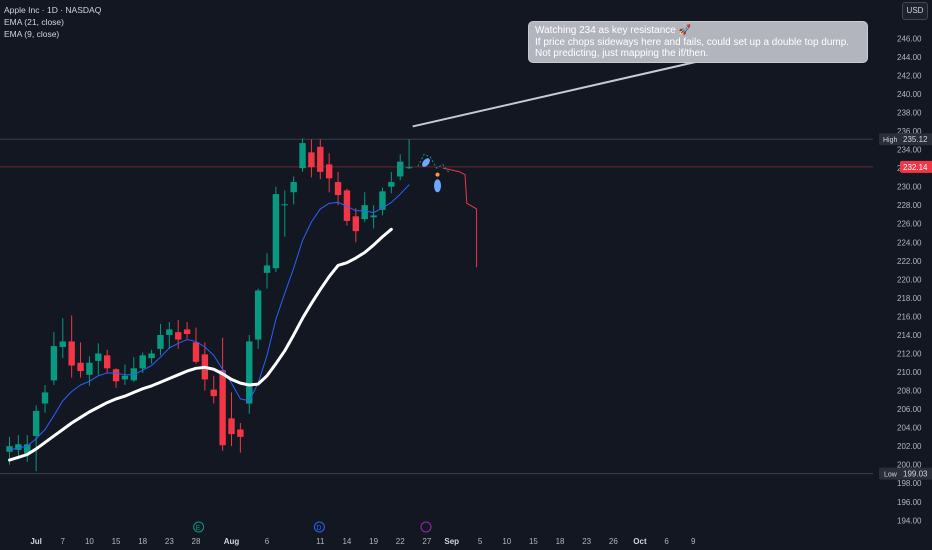 Image resolution: width=932 pixels, height=550 pixels. Describe the element at coordinates (909, 261) in the screenshot. I see `y-tick-label: 222.00` at that location.